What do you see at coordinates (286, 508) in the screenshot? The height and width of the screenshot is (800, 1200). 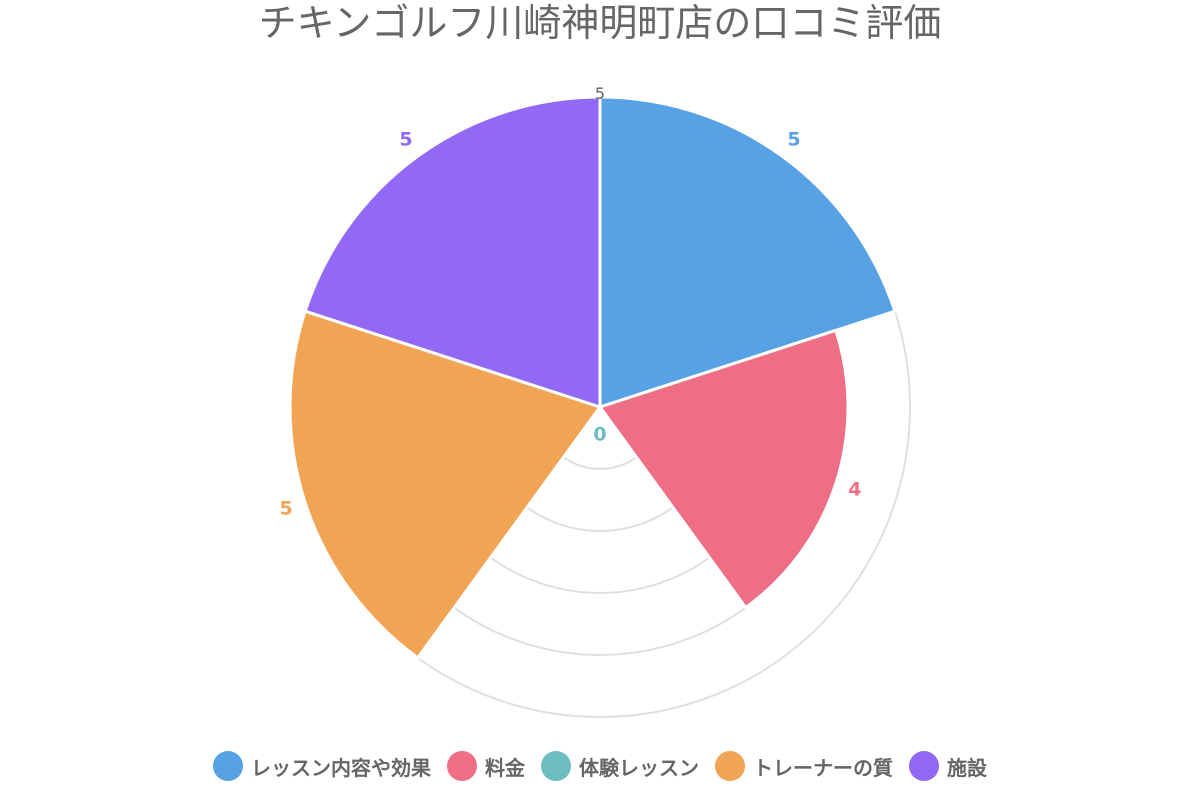 I see `value-label-4: 5` at bounding box center [286, 508].